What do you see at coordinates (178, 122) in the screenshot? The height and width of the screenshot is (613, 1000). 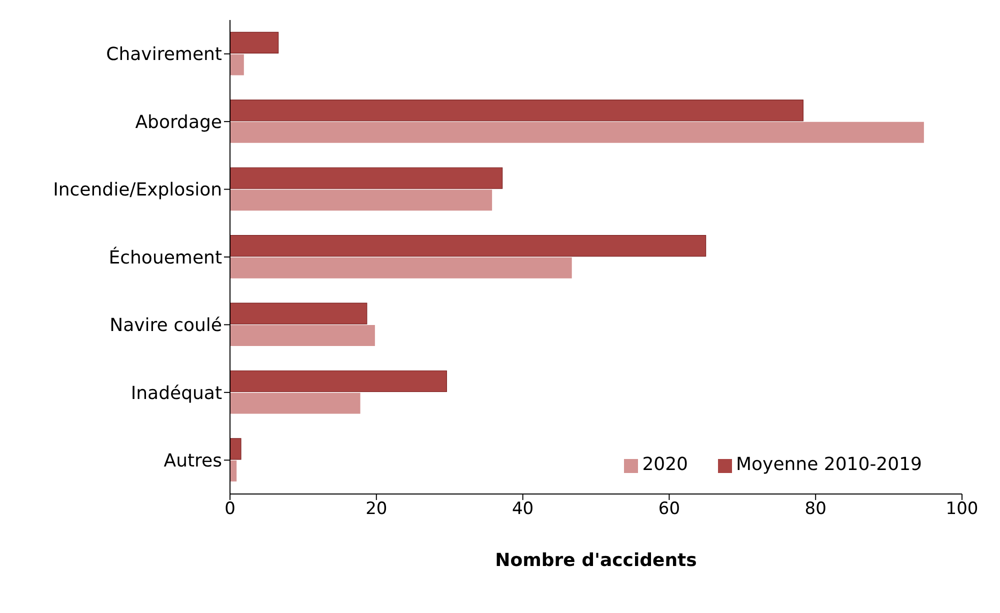 I see `y-tick-label: Abordage` at bounding box center [178, 122].